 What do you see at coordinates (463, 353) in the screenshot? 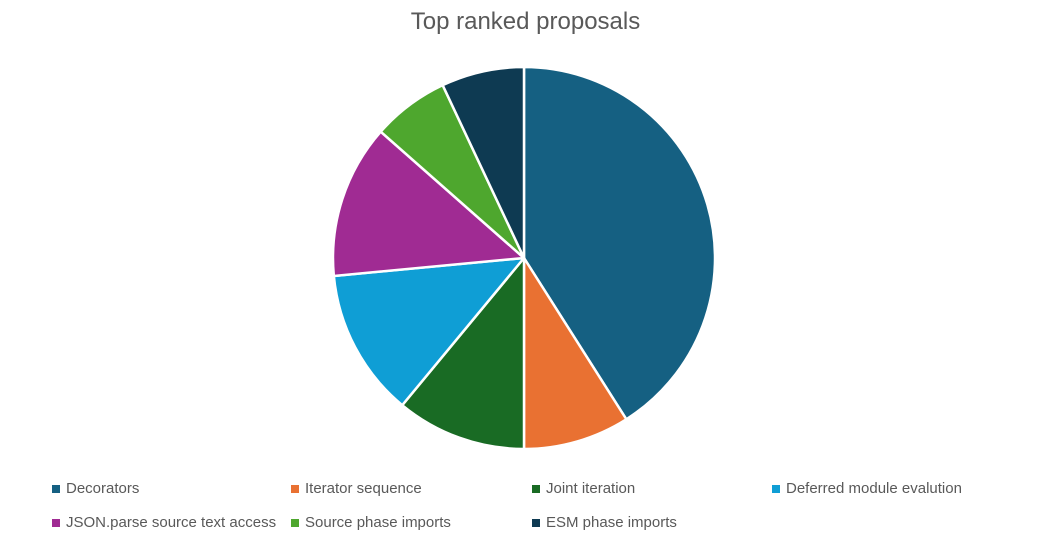
I see `pie-slice-joint-iteration` at bounding box center [463, 353].